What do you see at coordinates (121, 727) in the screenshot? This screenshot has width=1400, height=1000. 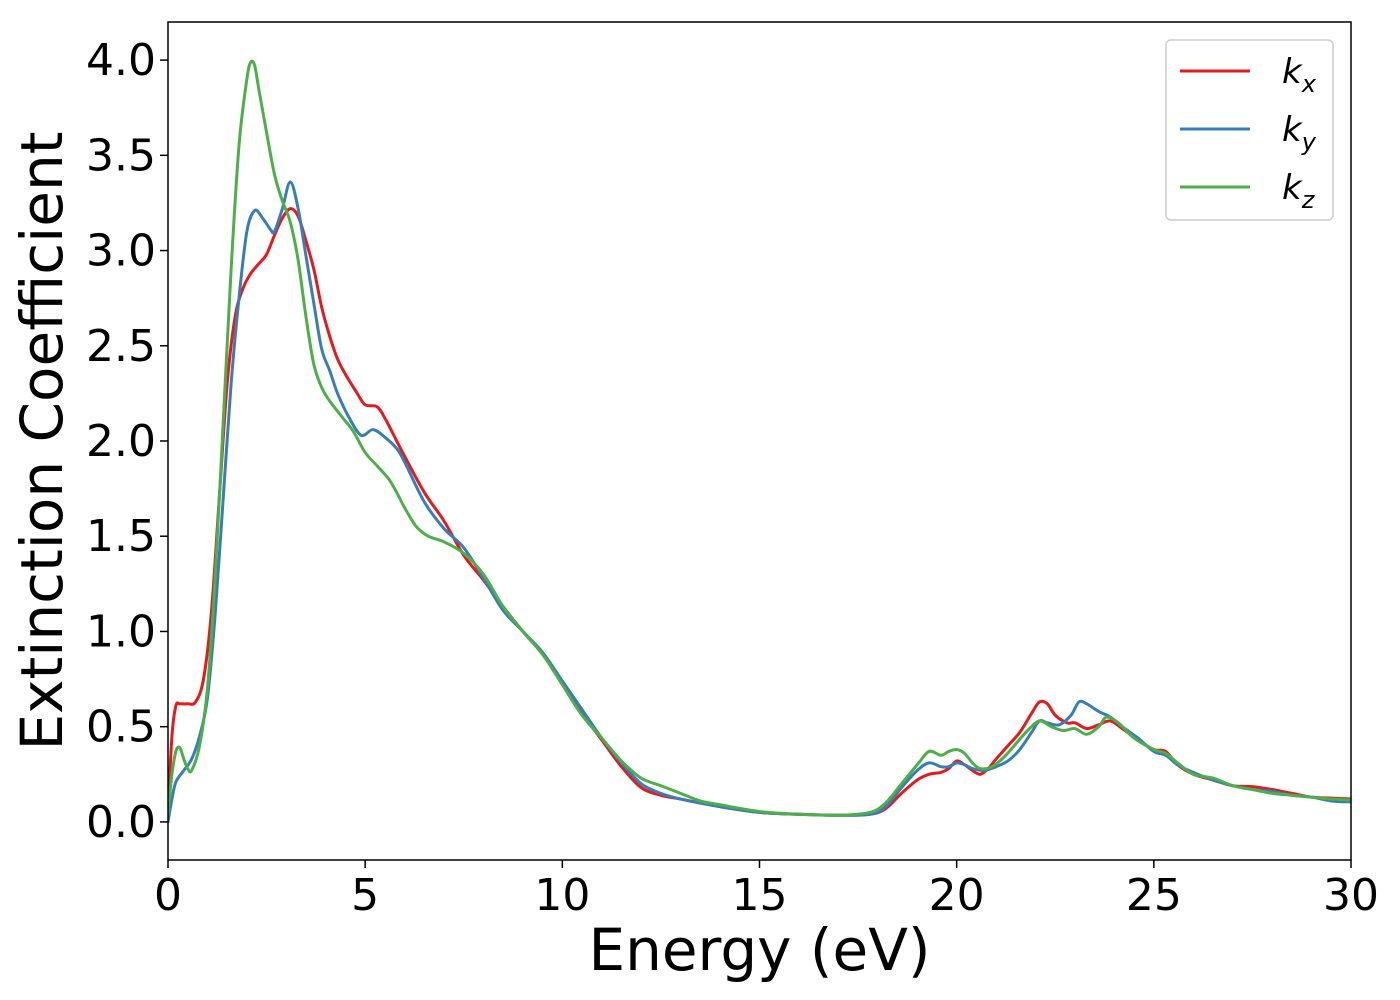 I see `y-tick-label: 0.5` at bounding box center [121, 727].